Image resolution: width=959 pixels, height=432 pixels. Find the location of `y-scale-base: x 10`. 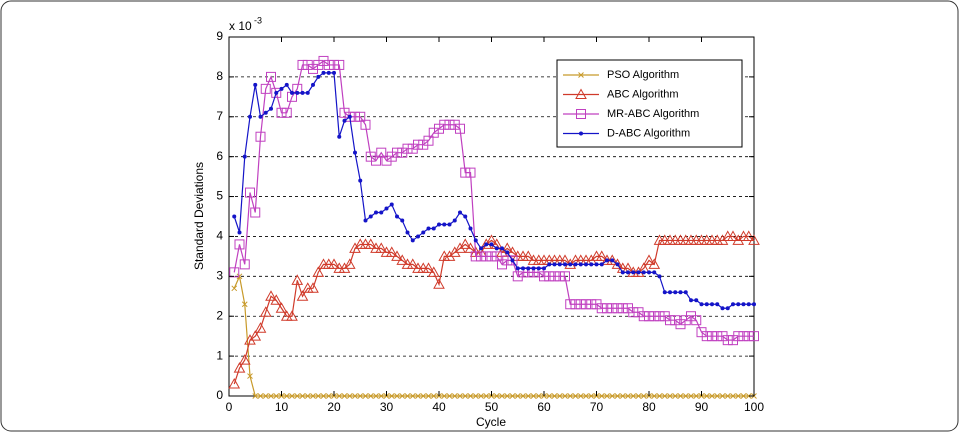

y-scale-base: x 10 is located at coordinates (240, 26).